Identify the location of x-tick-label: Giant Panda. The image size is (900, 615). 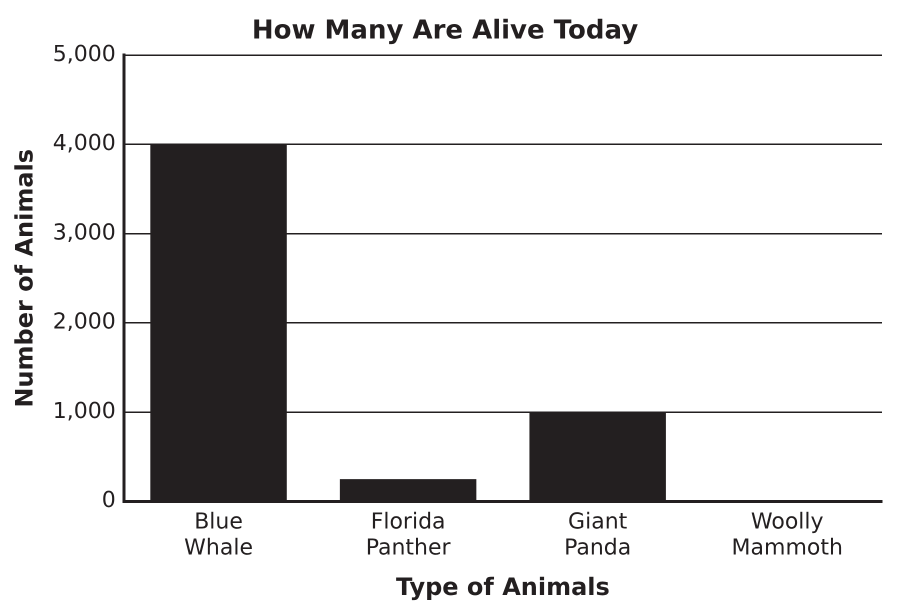
(598, 535).